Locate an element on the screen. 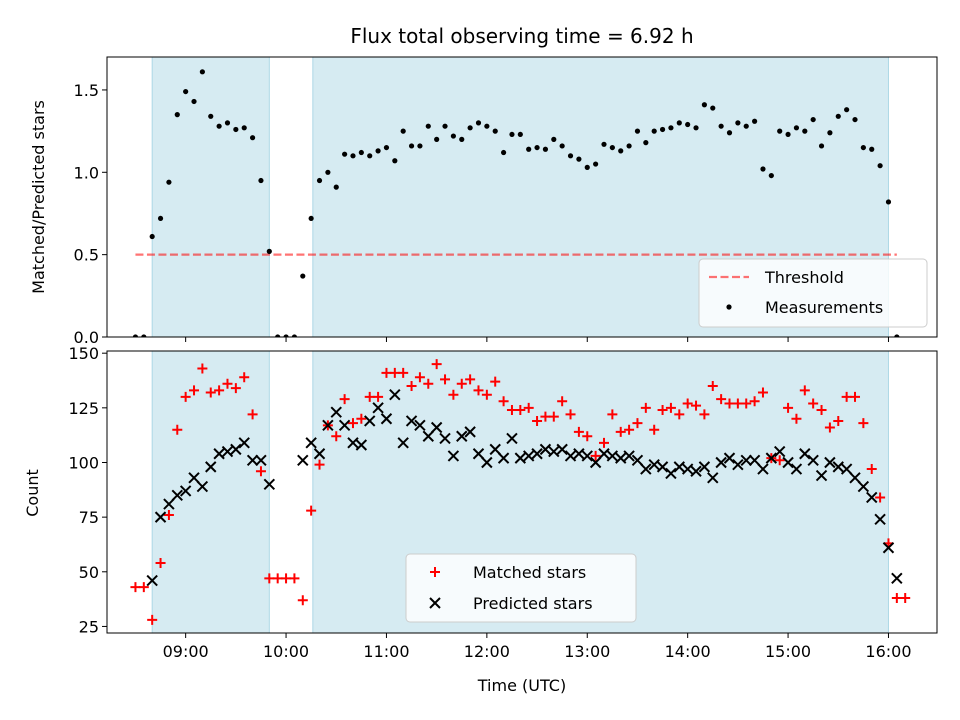 The image size is (960, 720). legend-threshold-label: Threshold is located at coordinates (804, 277).